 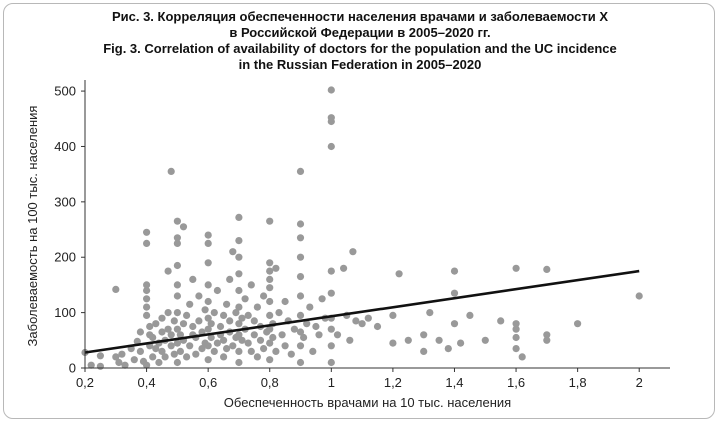 What do you see at coordinates (516, 382) in the screenshot?
I see `x-tick-label: 1,6` at bounding box center [516, 382].